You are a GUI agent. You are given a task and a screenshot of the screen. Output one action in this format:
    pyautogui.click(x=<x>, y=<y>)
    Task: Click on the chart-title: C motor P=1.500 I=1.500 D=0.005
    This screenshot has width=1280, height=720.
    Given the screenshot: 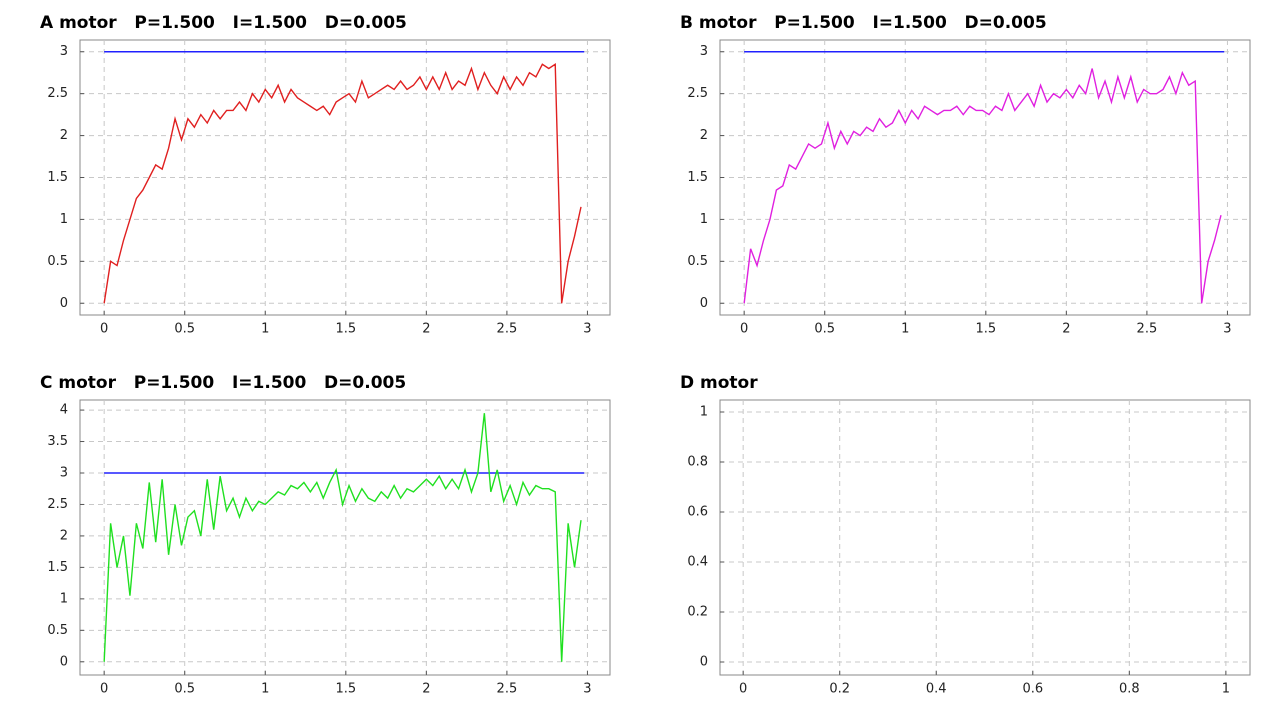 What is the action you would take?
    pyautogui.click(x=223, y=383)
    